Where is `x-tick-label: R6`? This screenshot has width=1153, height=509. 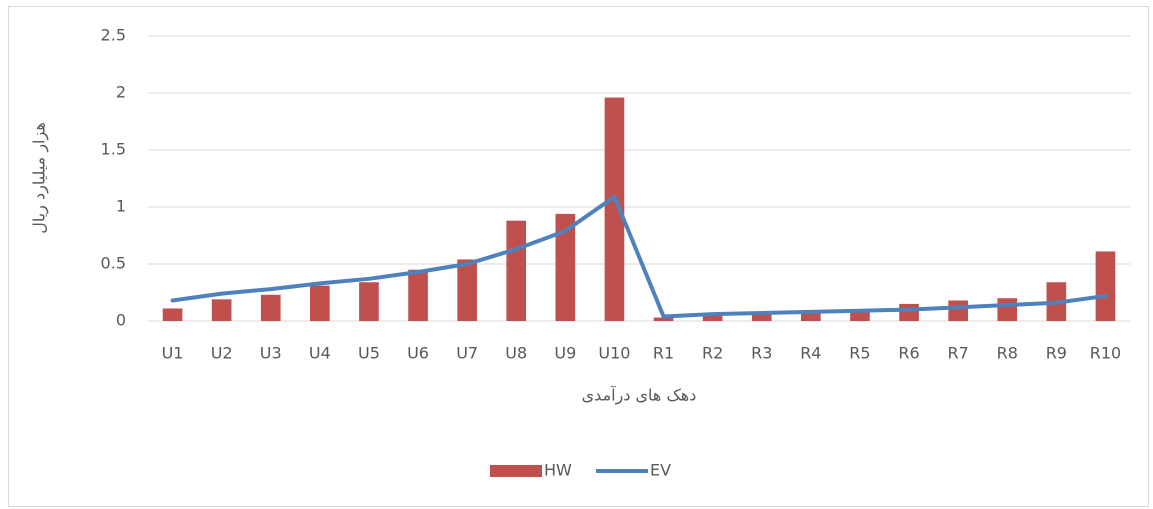
x-tick-label: R6 is located at coordinates (908, 353).